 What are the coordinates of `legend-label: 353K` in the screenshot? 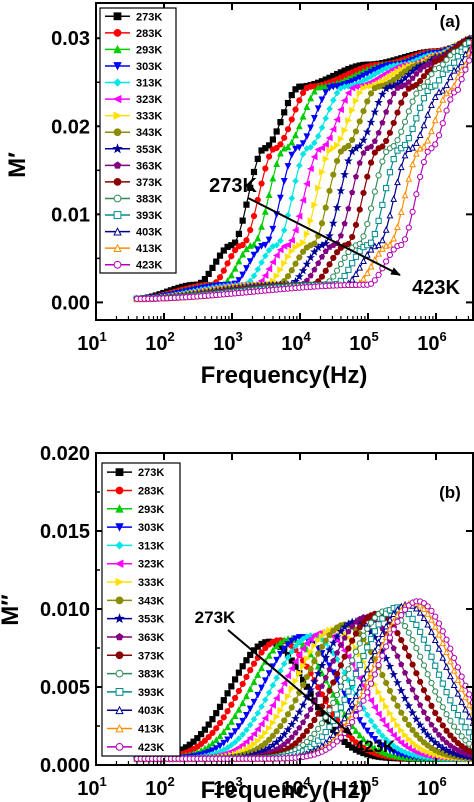 It's located at (149, 150).